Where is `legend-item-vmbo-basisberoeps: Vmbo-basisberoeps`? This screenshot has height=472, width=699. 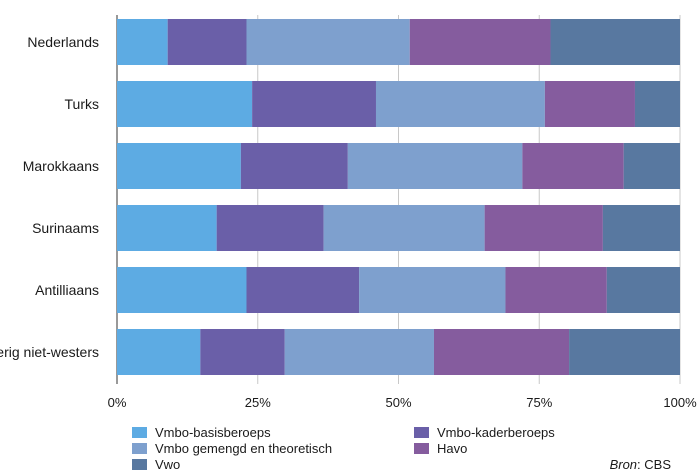 legend-item-vmbo-basisberoeps: Vmbo-basisberoeps is located at coordinates (201, 432).